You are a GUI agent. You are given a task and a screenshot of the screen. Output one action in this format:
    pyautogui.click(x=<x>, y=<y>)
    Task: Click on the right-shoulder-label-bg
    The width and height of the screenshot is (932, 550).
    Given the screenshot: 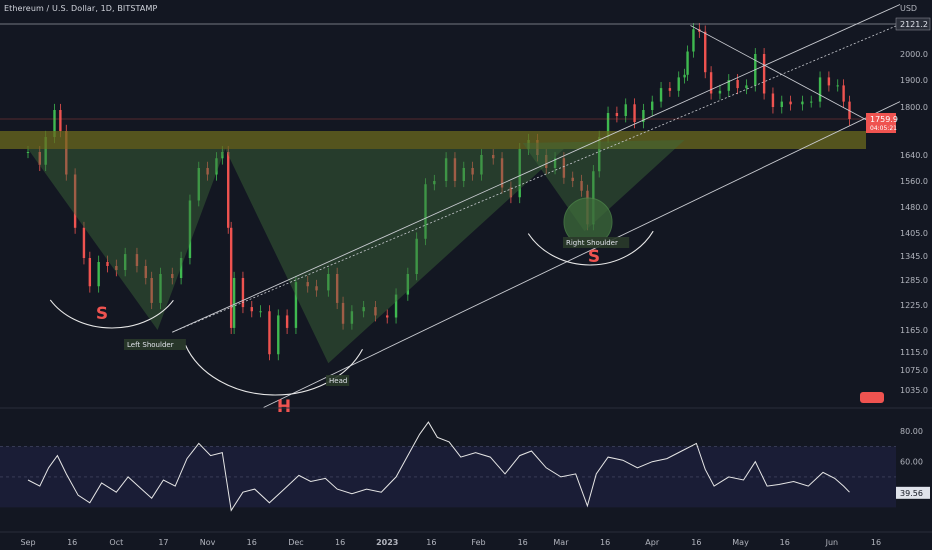 What is the action you would take?
    pyautogui.click(x=596, y=242)
    